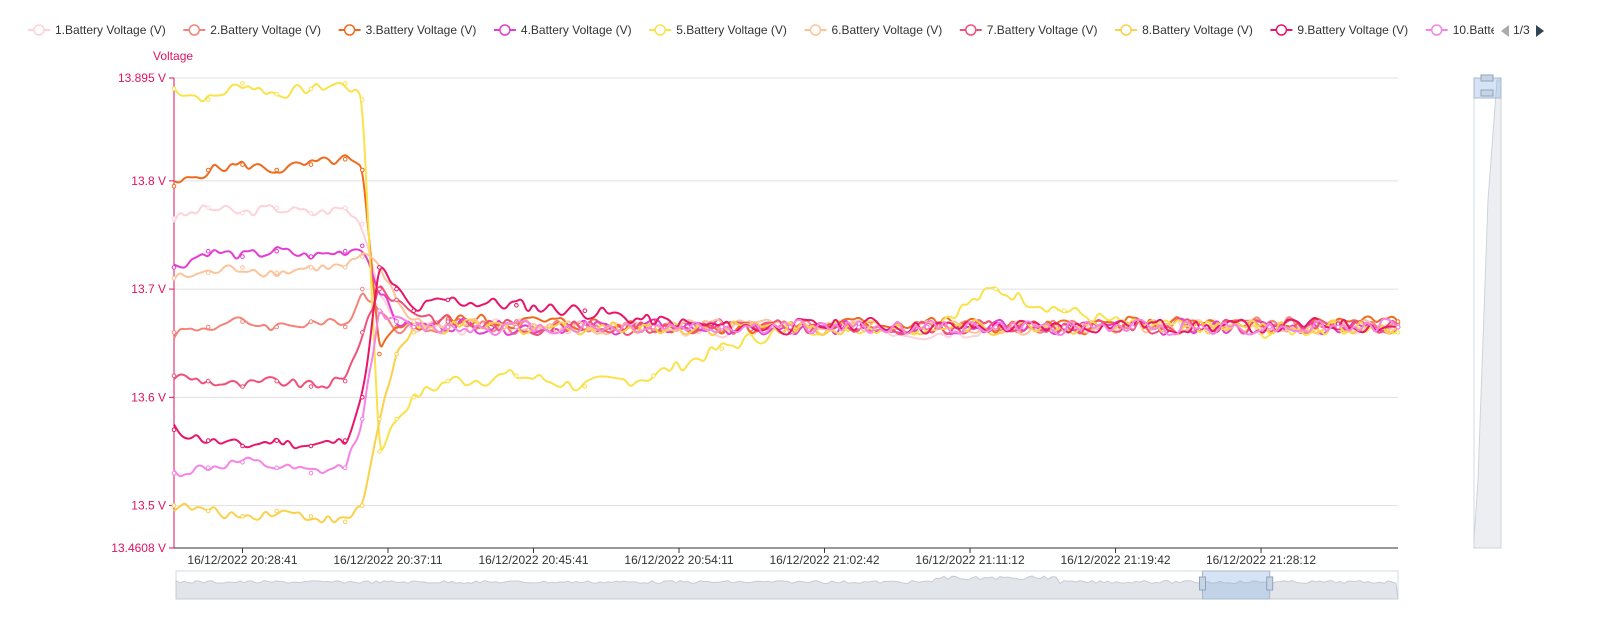 The height and width of the screenshot is (630, 1604). Describe the element at coordinates (1540, 31) in the screenshot. I see `triangle-right-icon` at that location.